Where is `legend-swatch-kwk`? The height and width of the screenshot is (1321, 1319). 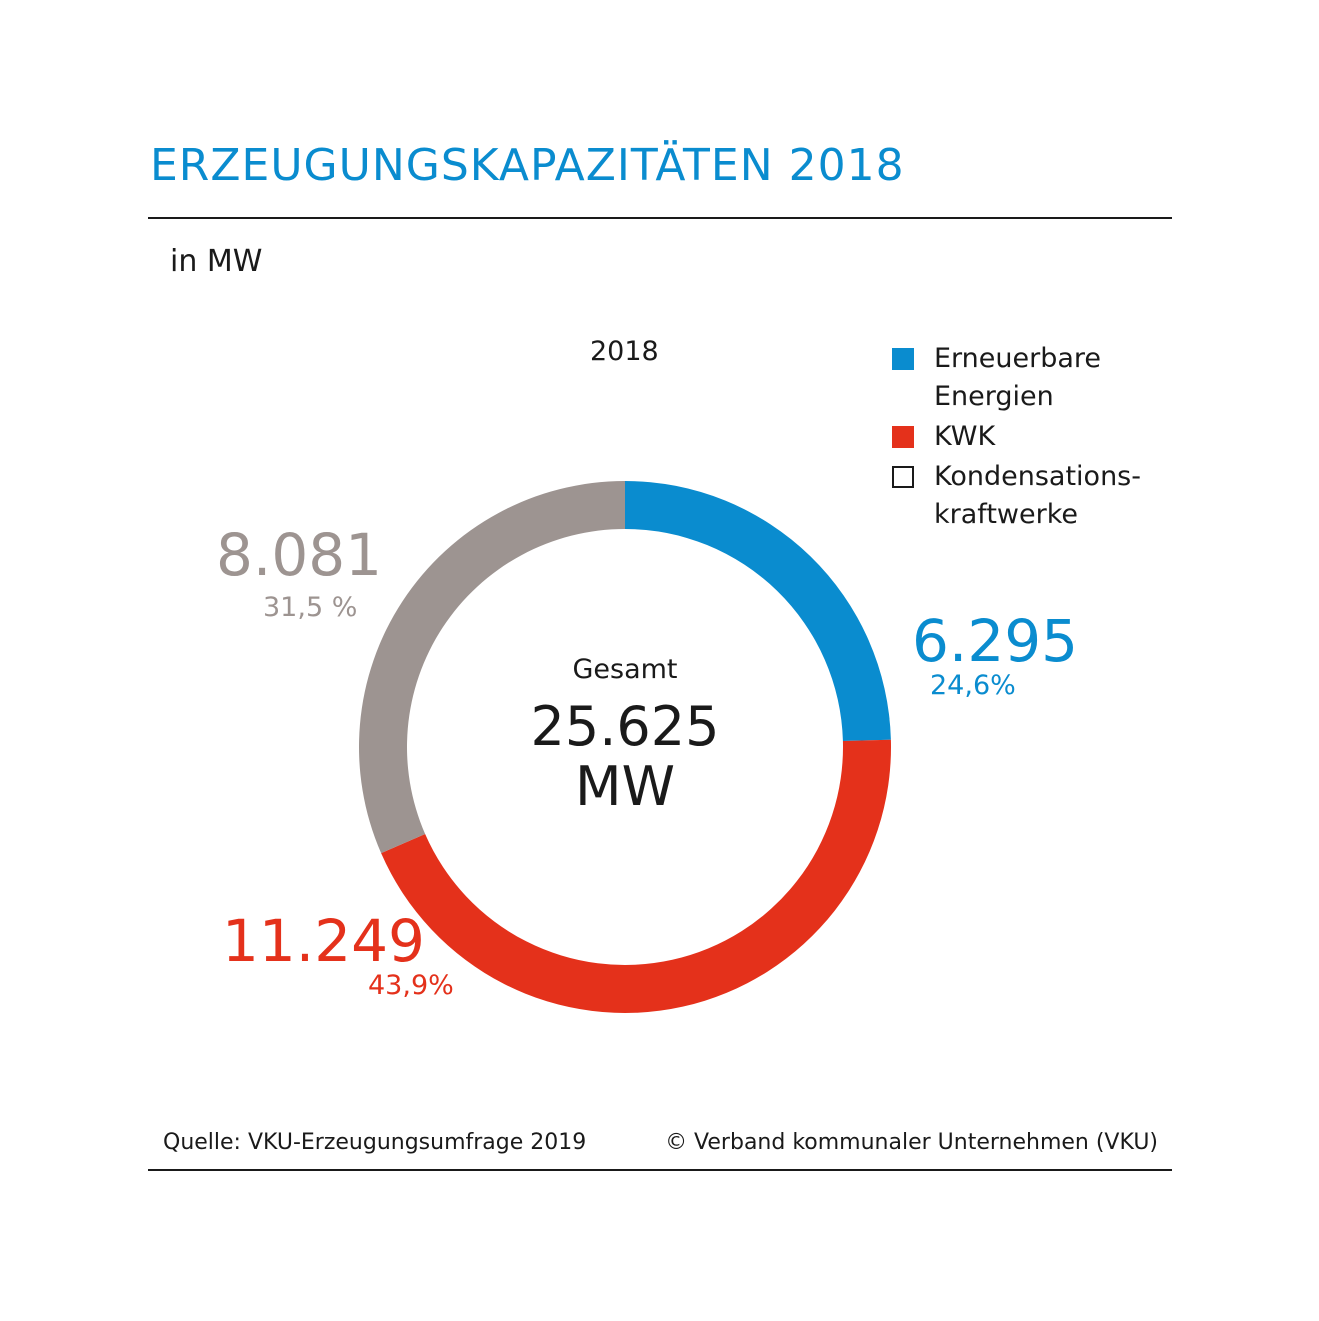 legend-swatch-kwk is located at coordinates (903, 437).